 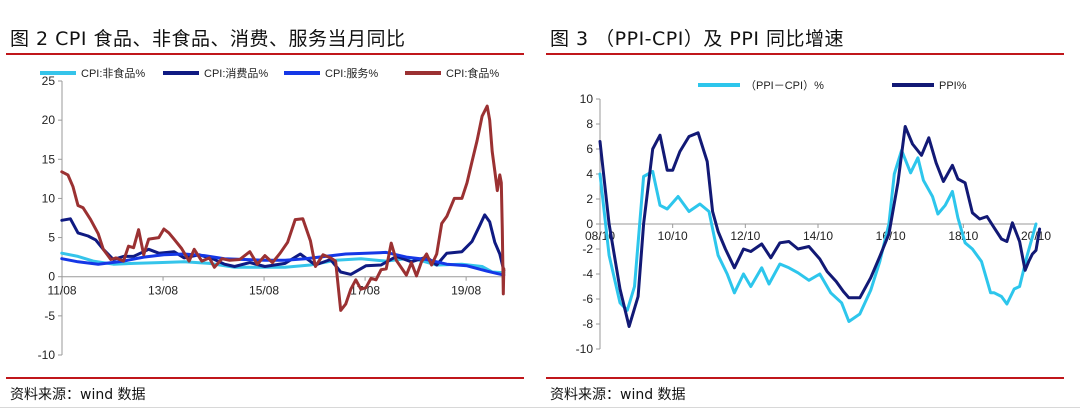 What do you see at coordinates (589, 174) in the screenshot?
I see `y-tick-label: 4` at bounding box center [589, 174].